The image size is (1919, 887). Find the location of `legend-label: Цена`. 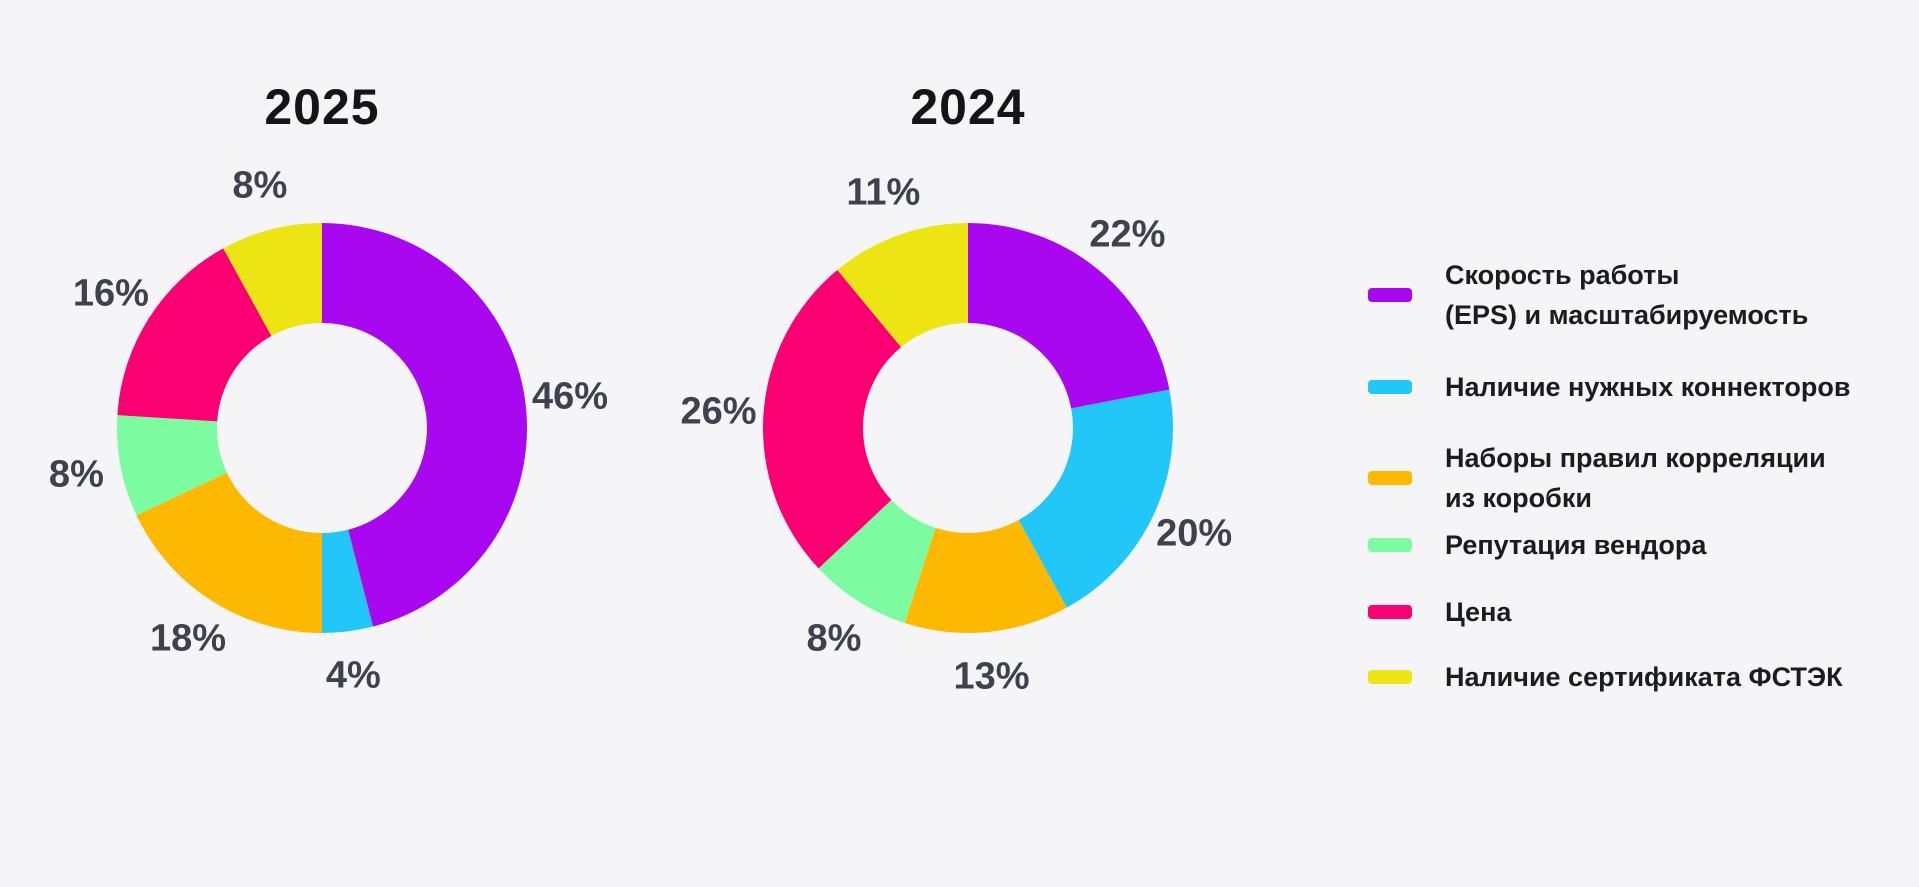

legend-label: Цена is located at coordinates (1478, 612).